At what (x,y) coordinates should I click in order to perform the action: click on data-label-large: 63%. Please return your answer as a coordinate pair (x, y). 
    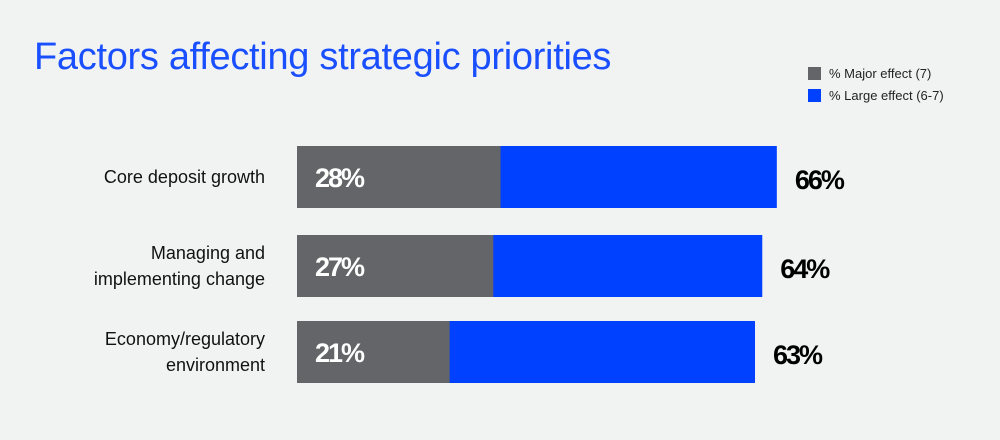
    Looking at the image, I should click on (798, 355).